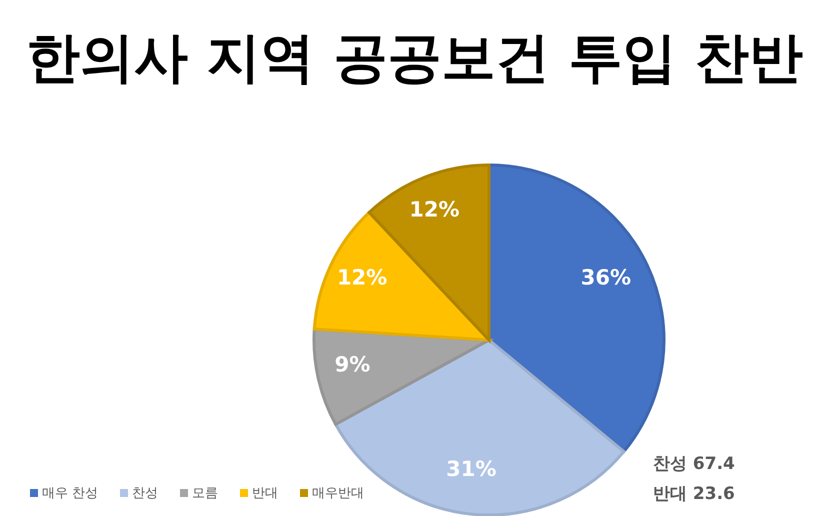 The width and height of the screenshot is (829, 516). Describe the element at coordinates (352, 364) in the screenshot. I see `data-label: 9%` at that location.